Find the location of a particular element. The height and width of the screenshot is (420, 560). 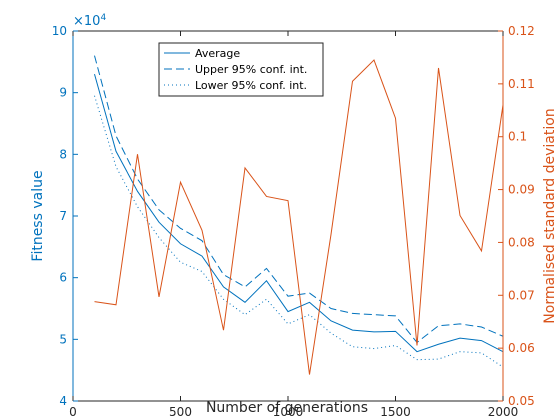

y-left-tick-label-4: 8 is located at coordinates (63, 154).